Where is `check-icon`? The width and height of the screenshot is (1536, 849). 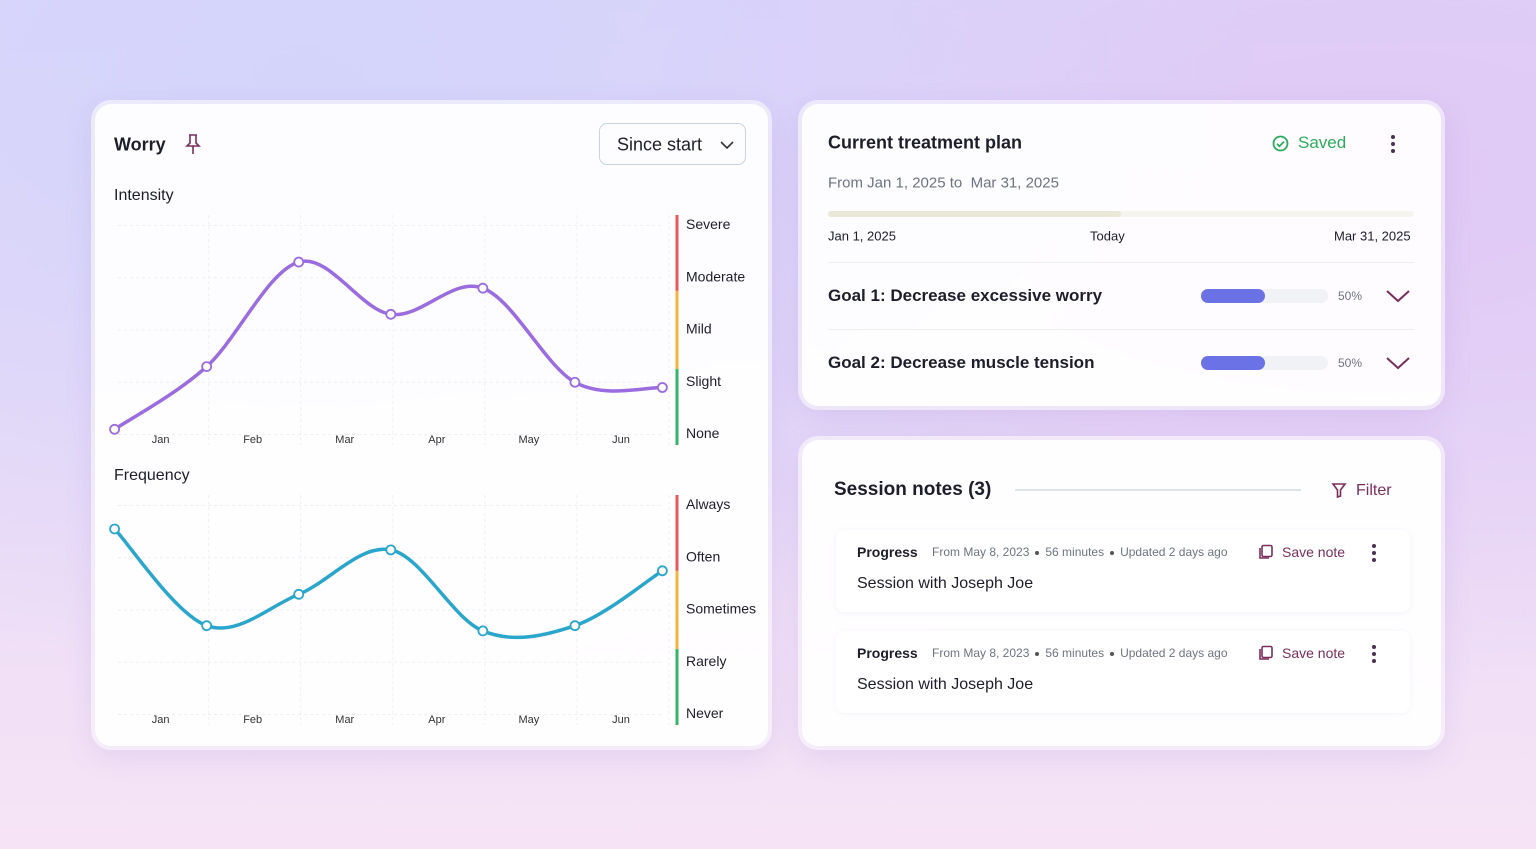 check-icon is located at coordinates (1280, 143).